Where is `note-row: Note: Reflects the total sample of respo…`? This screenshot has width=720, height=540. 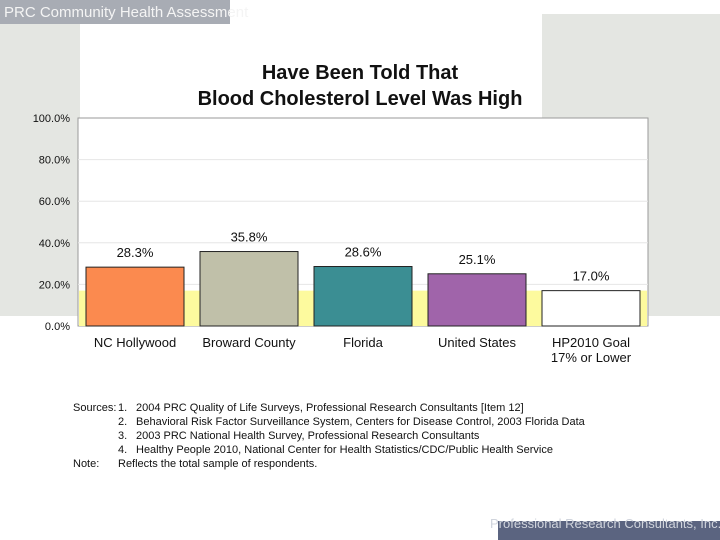 note-row: Note: Reflects the total sample of respo… is located at coordinates (329, 464).